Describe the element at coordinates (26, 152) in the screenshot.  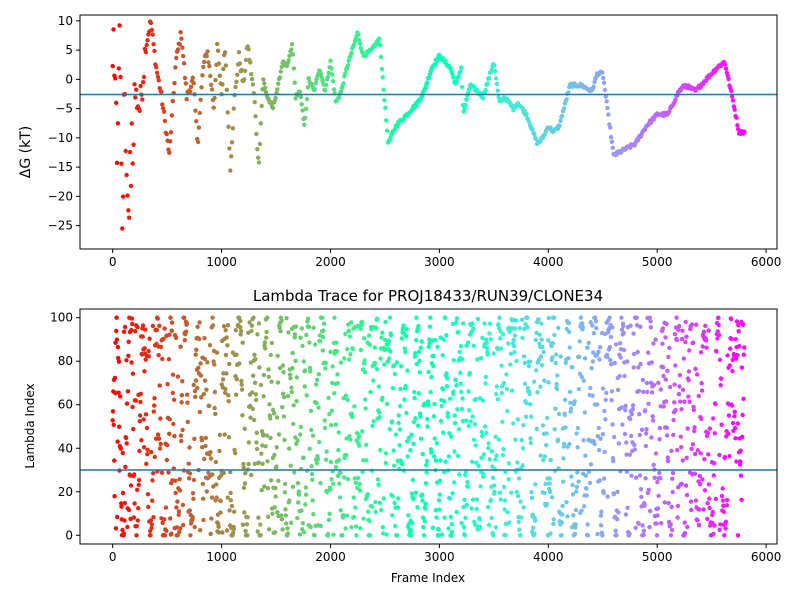
I see `delta-g-y-axis-label: ΔG (kT)` at that location.